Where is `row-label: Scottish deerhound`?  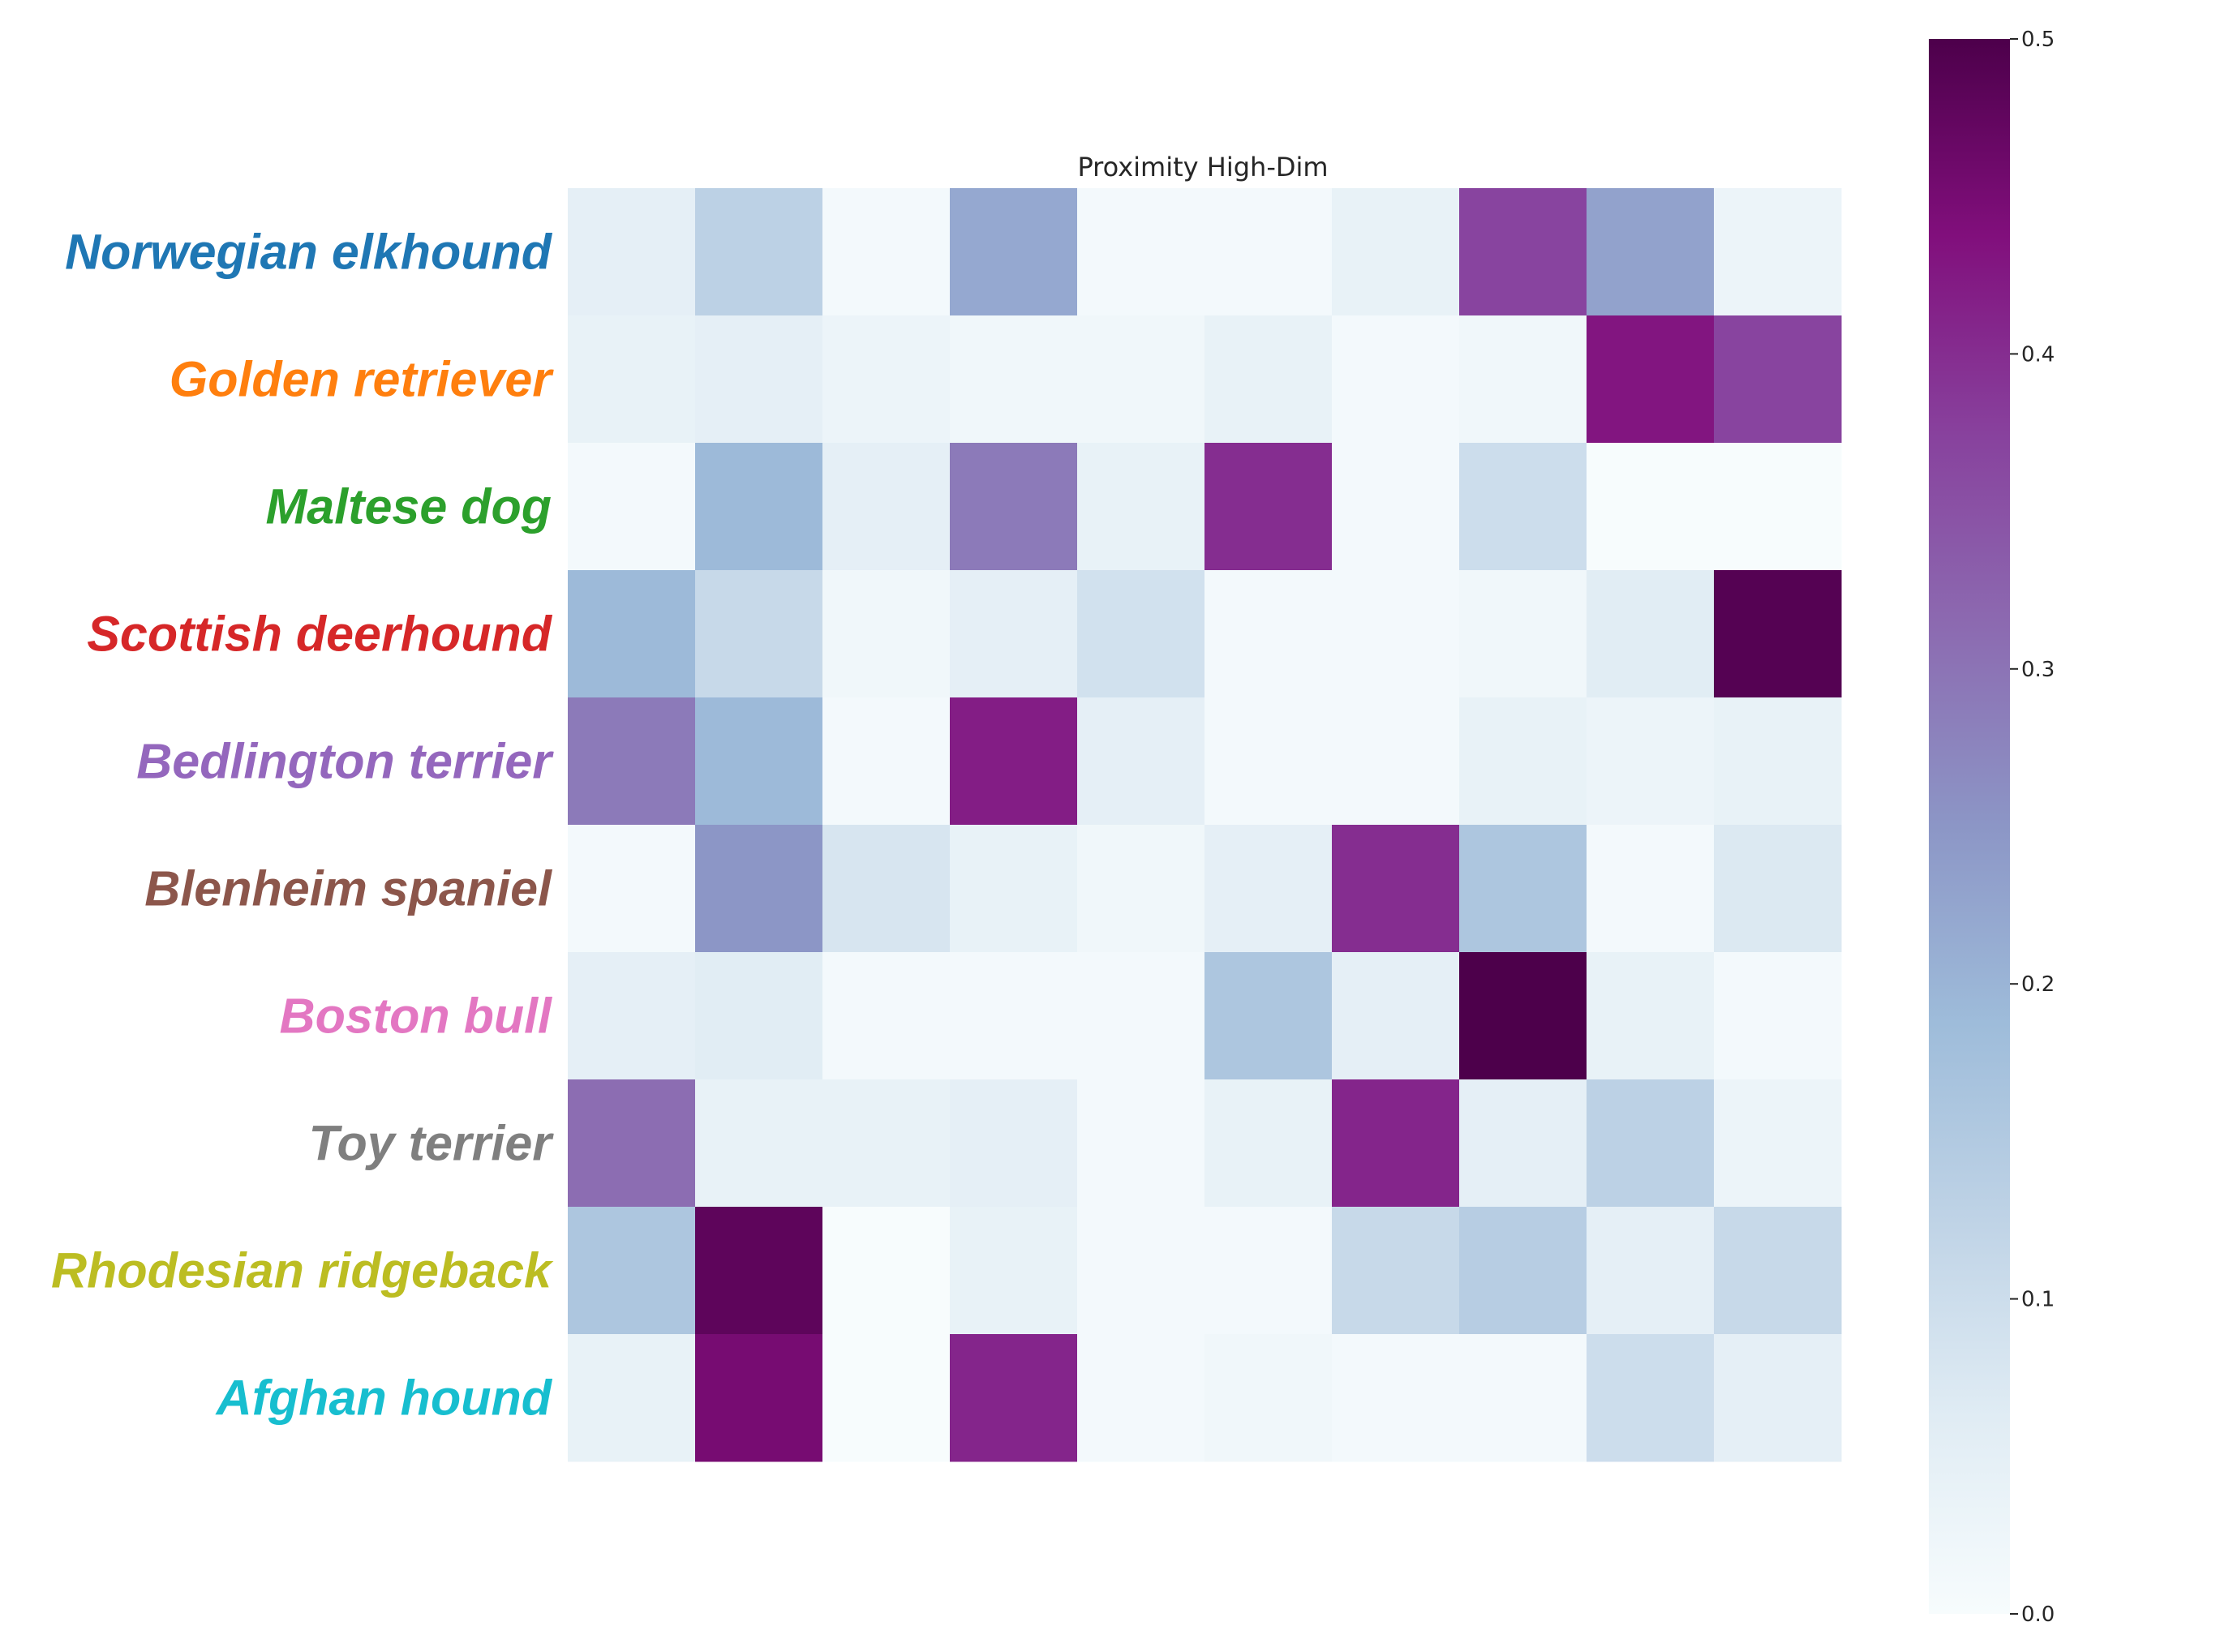
row-label: Scottish deerhound is located at coordinates (319, 635).